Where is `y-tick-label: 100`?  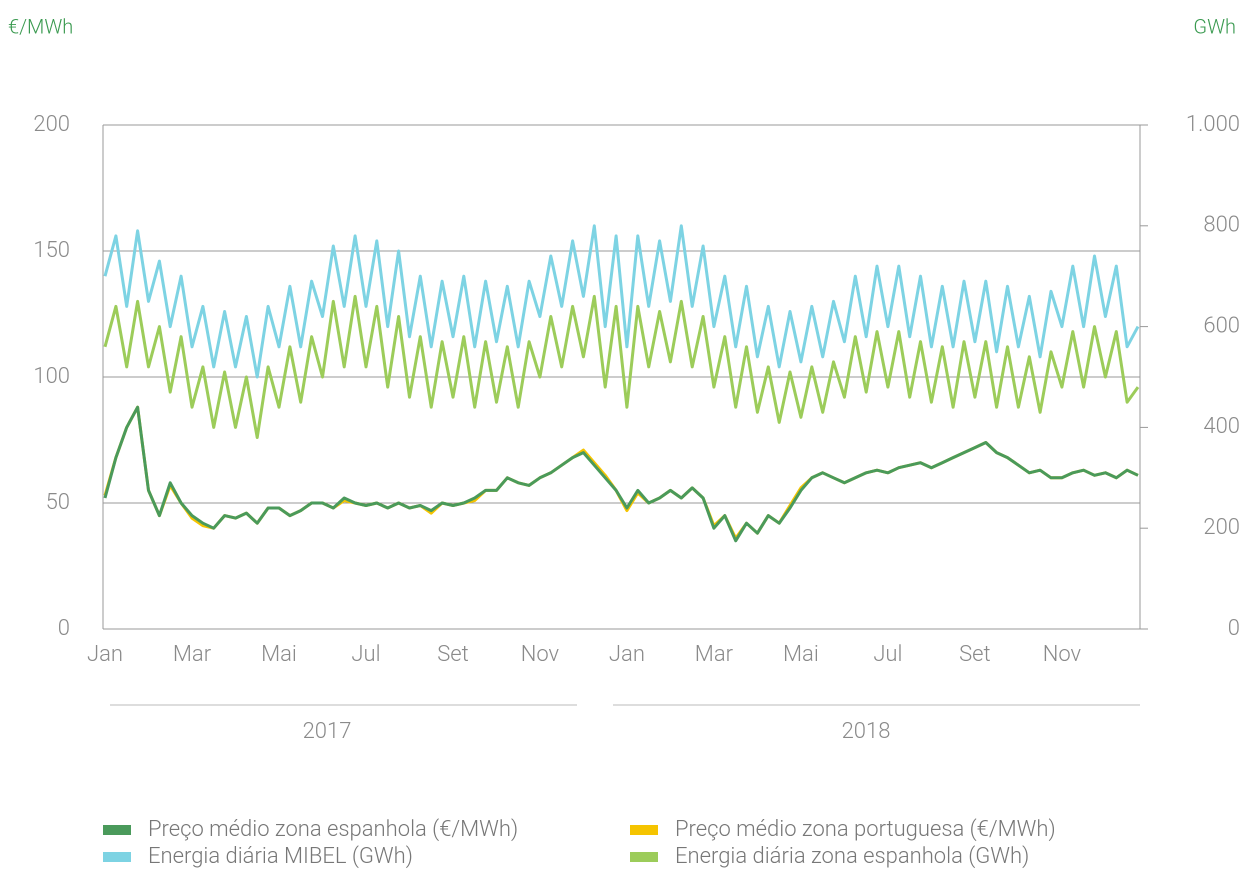
y-tick-label: 100 is located at coordinates (51, 376).